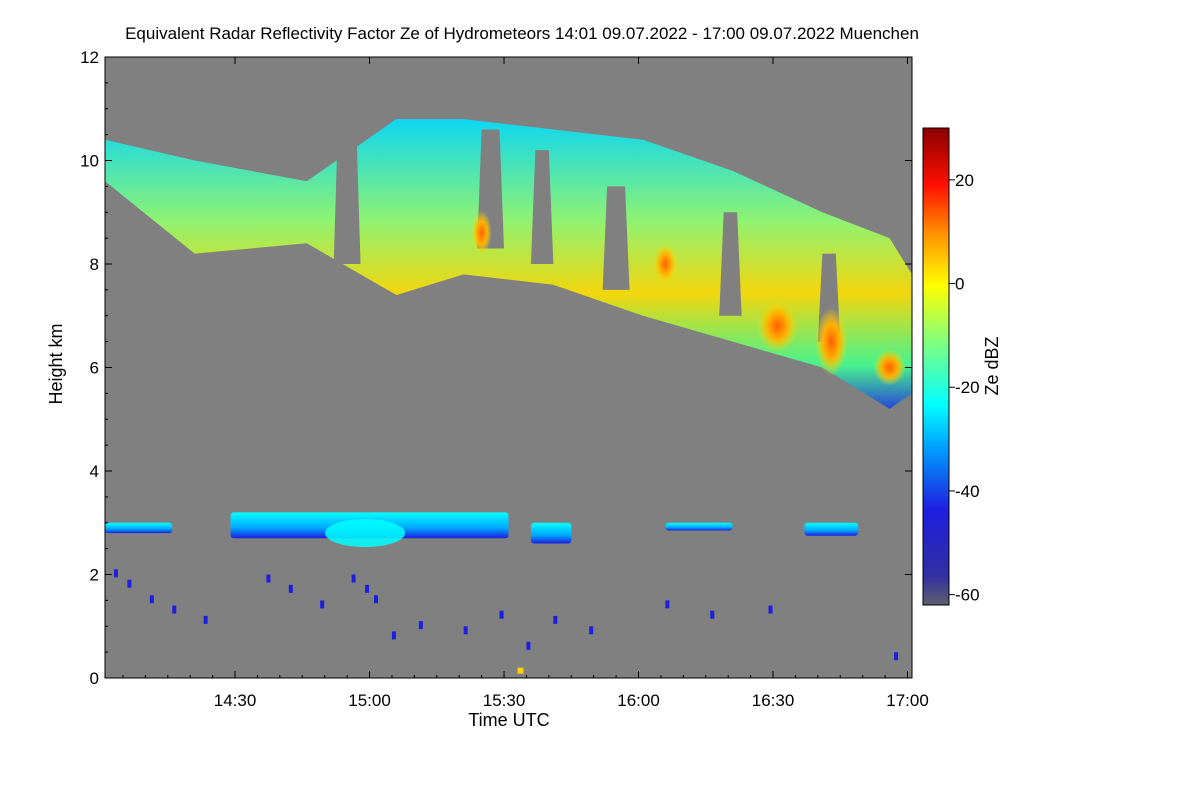  Describe the element at coordinates (967, 595) in the screenshot. I see `colorbar-tick-label: -60` at that location.